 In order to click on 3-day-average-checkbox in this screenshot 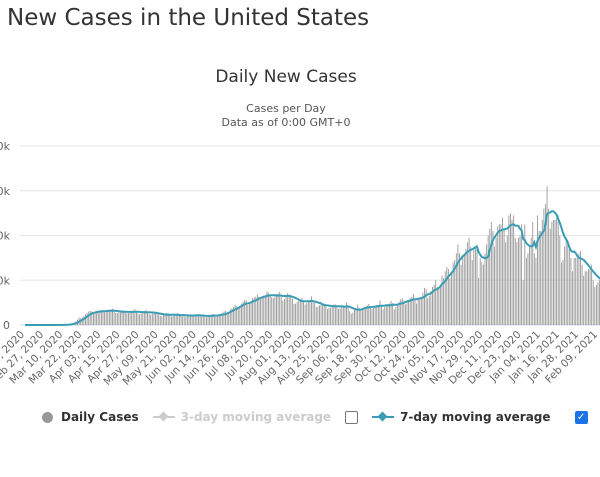, I will do `click(352, 417)`.